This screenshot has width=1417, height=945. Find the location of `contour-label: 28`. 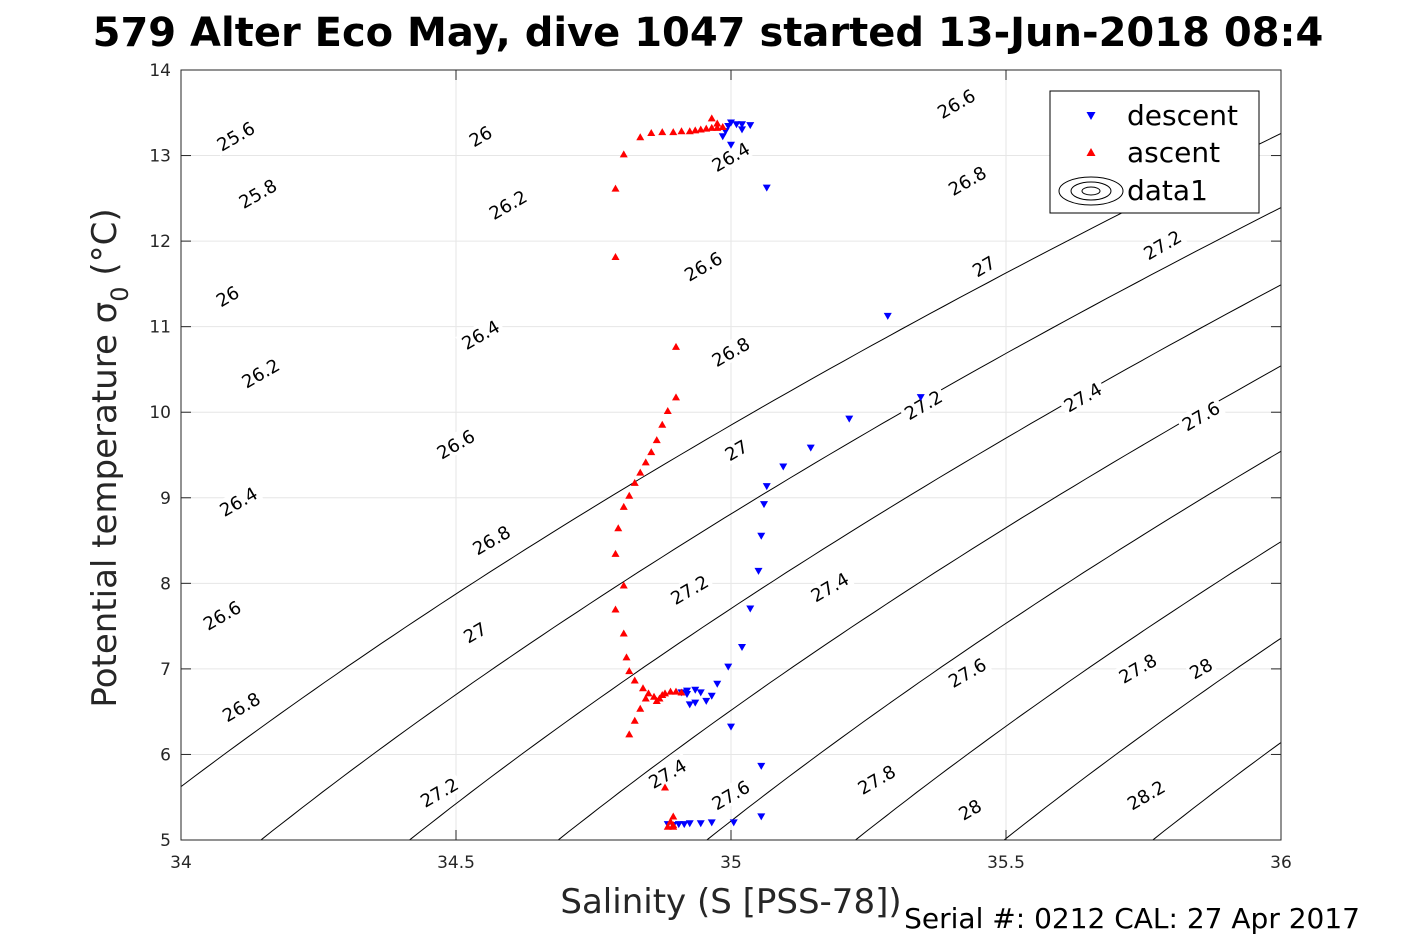

contour-label: 28 is located at coordinates (1200, 668).